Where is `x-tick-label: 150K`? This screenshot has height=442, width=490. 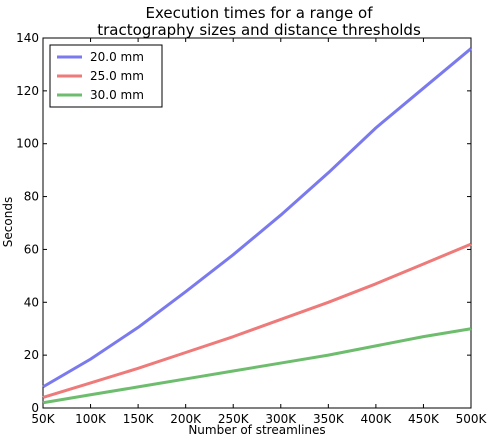 x-tick-label: 150K is located at coordinates (139, 419).